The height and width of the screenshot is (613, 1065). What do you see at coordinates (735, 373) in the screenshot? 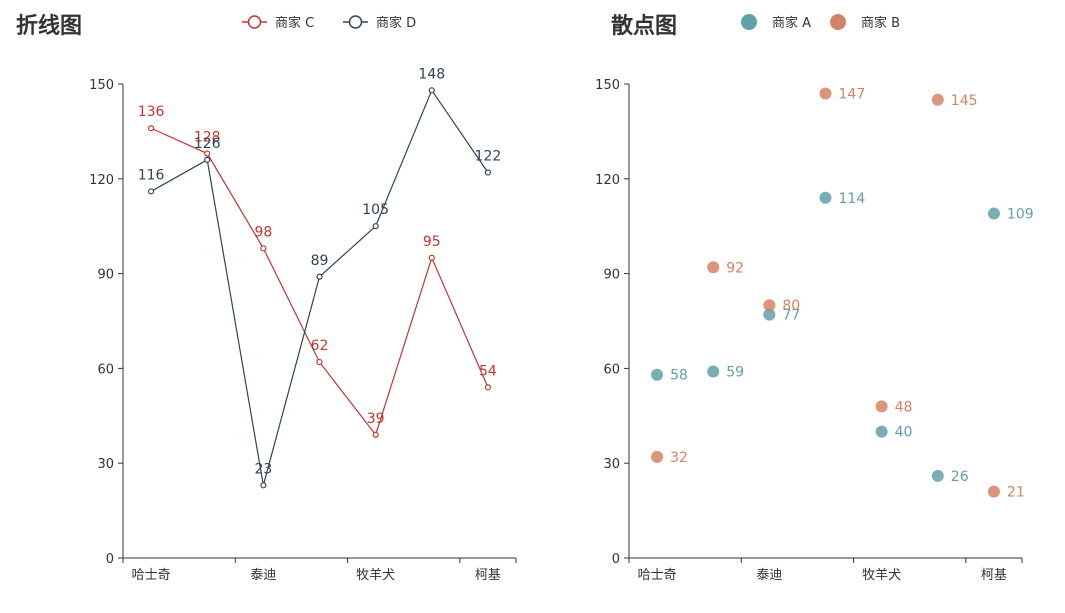
I see `data-label: 59` at bounding box center [735, 373].